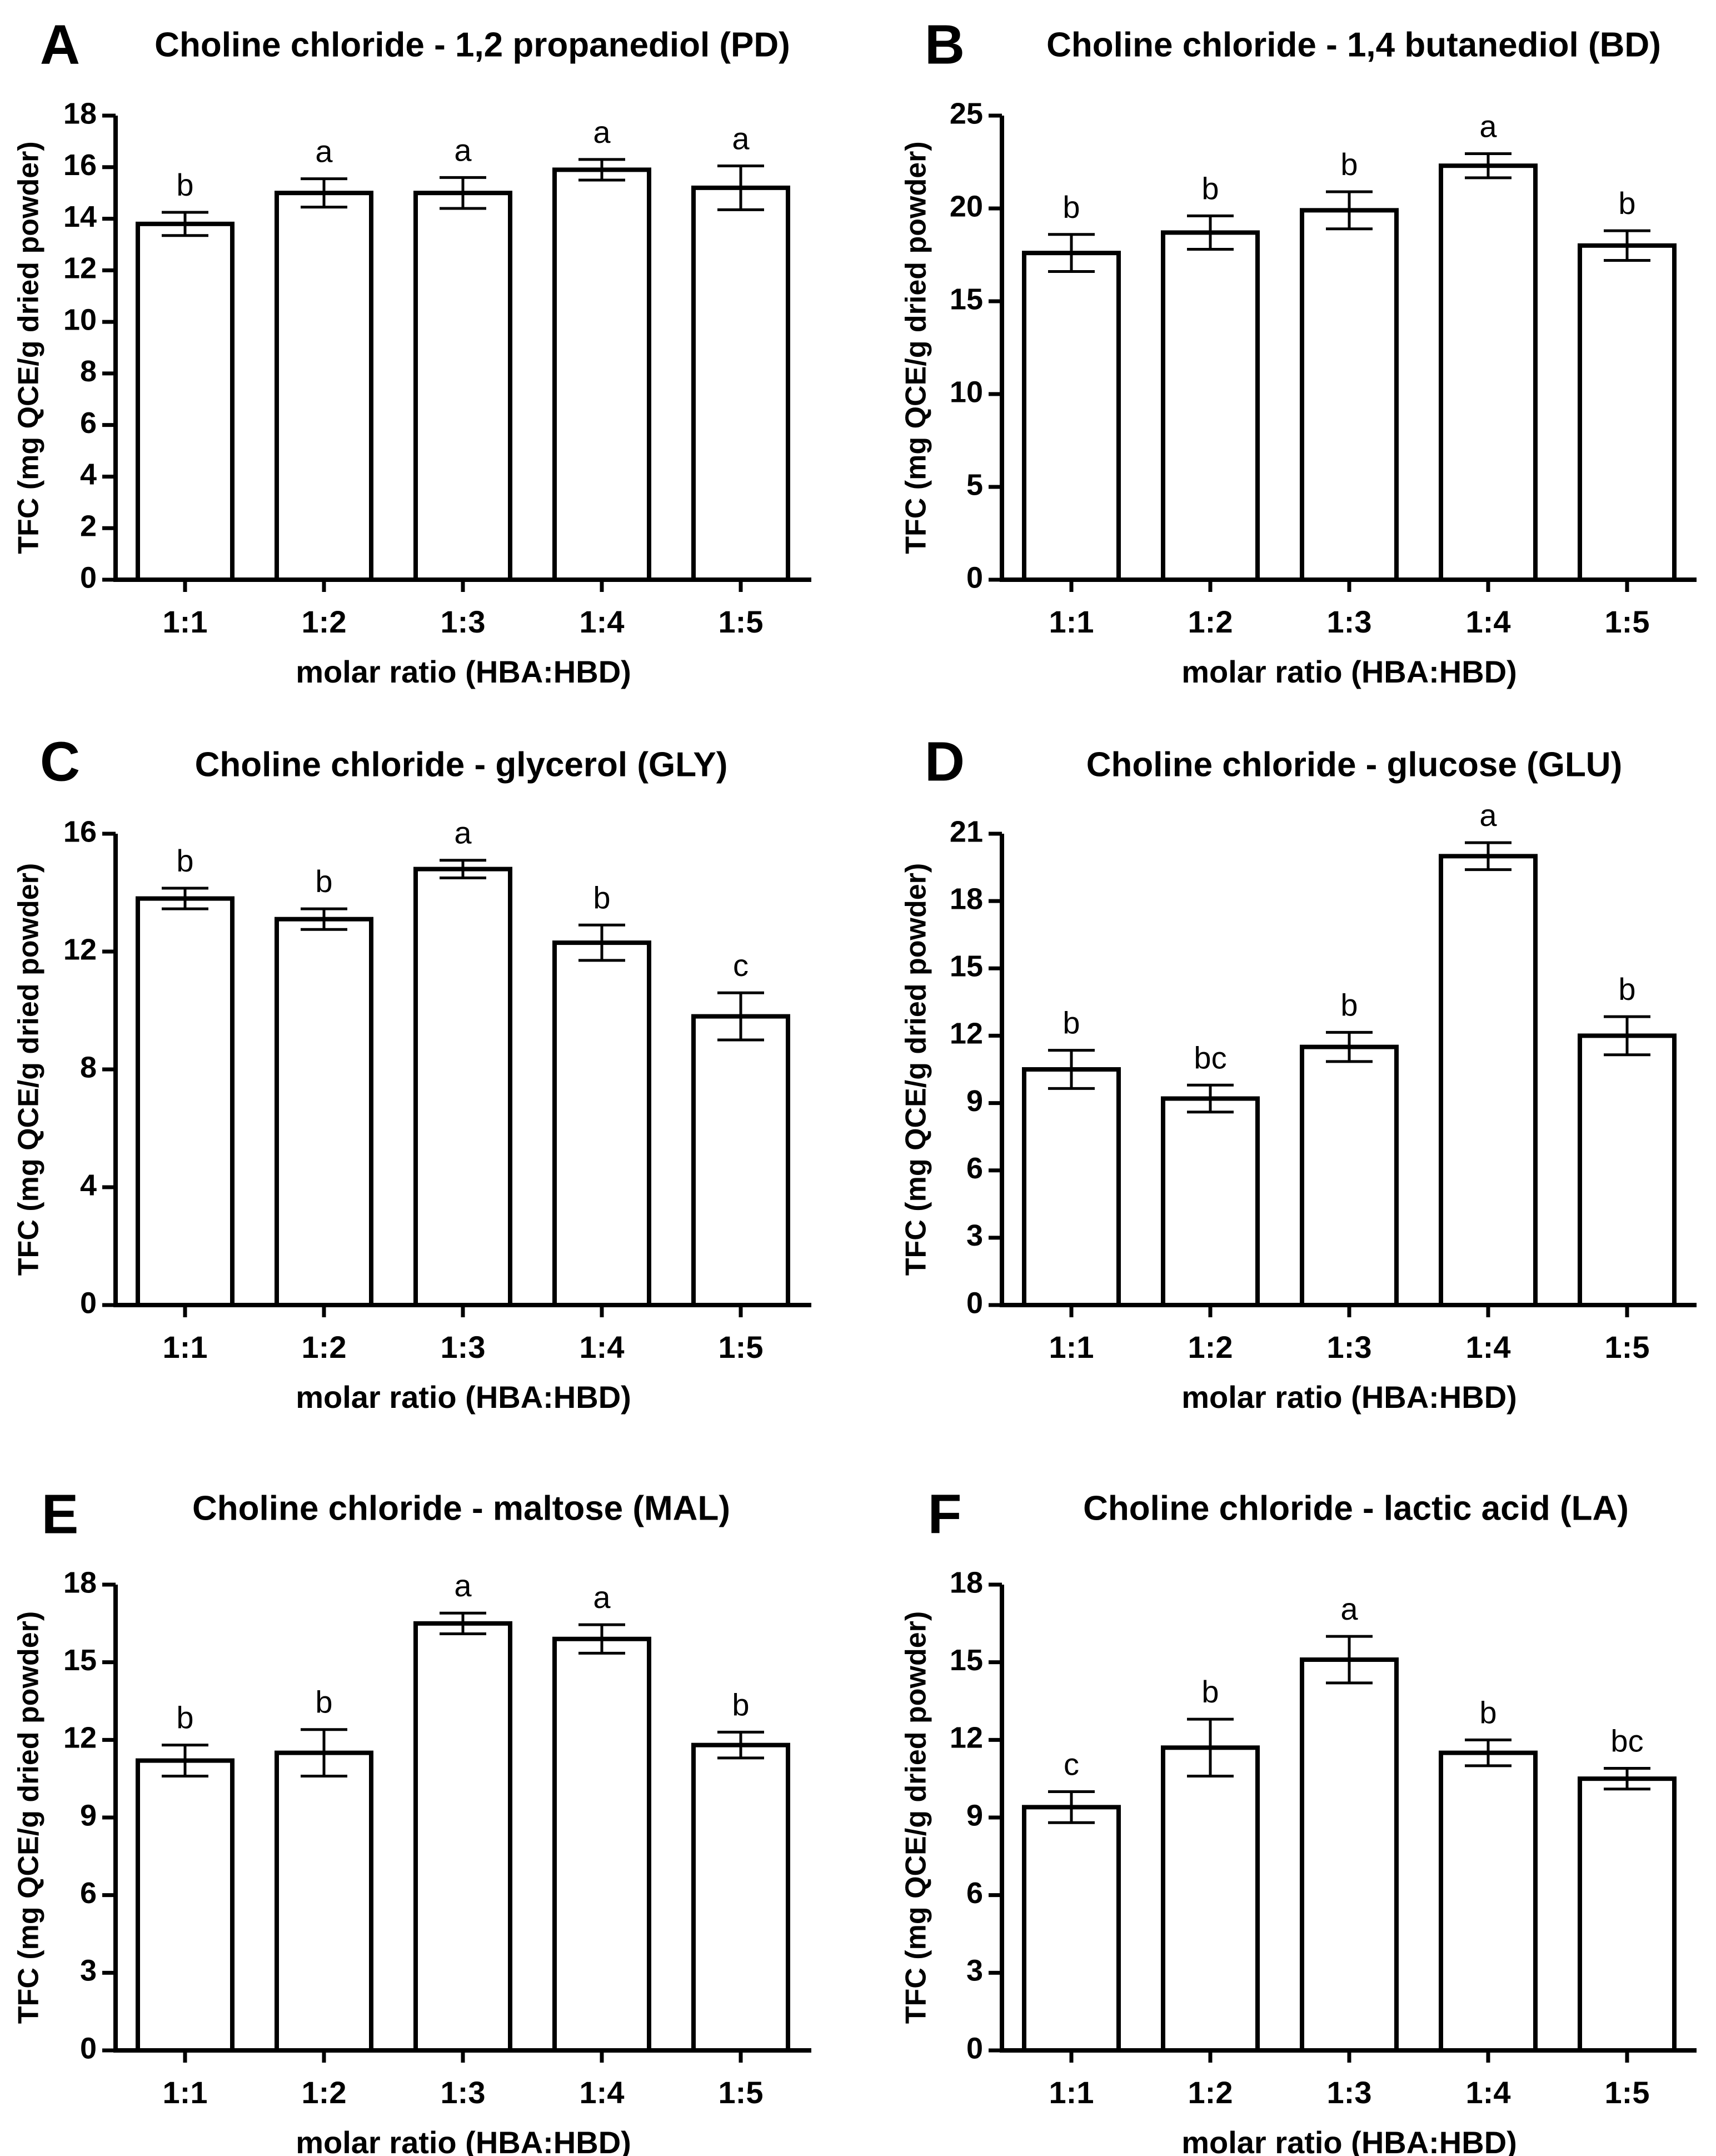  What do you see at coordinates (60, 1514) in the screenshot?
I see `panel-letter: E` at bounding box center [60, 1514].